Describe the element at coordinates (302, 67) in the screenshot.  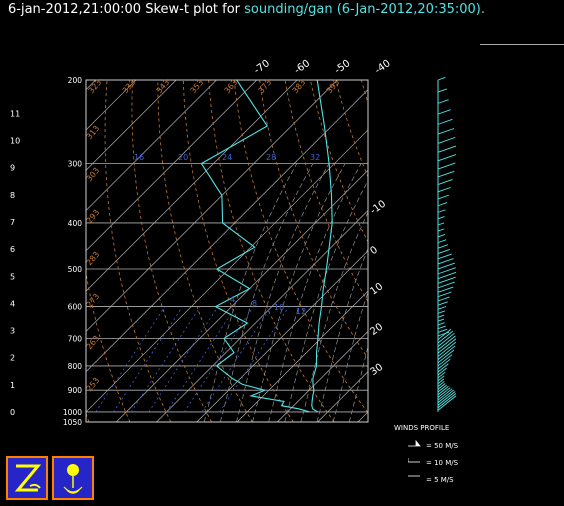
I see `temperature-tick-label: -60` at that location.